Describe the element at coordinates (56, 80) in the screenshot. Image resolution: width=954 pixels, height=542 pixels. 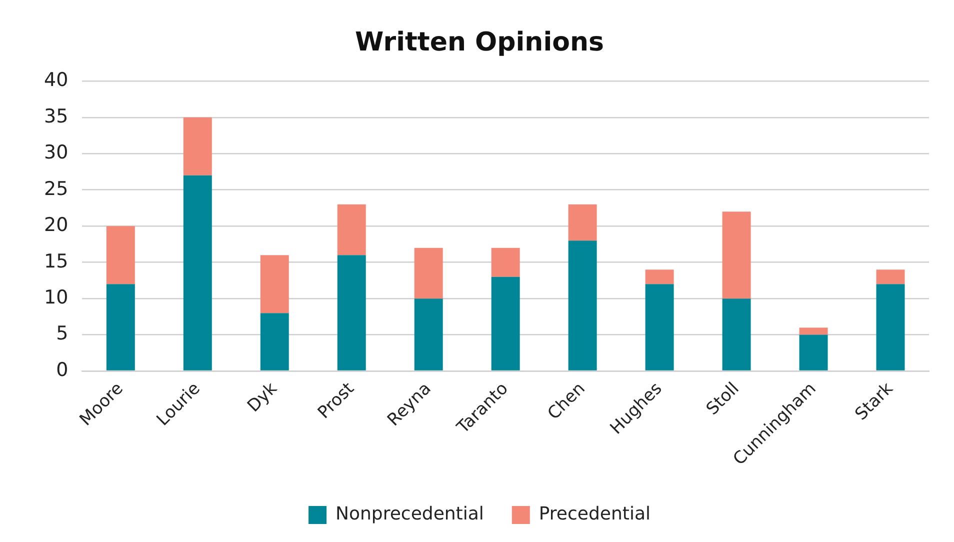
I see `y-tick-label: 40` at that location.